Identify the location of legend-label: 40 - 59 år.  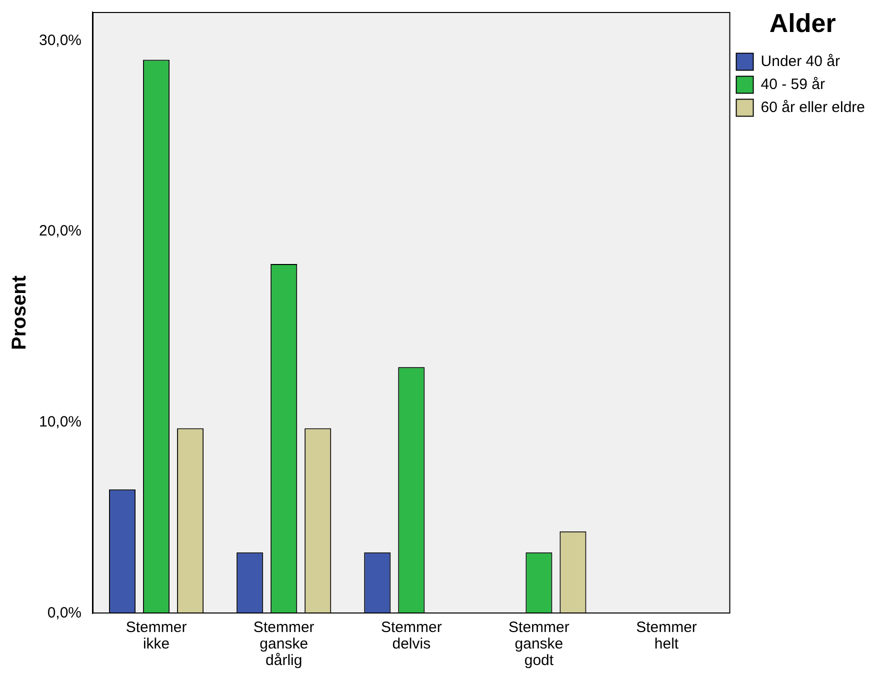
(792, 84).